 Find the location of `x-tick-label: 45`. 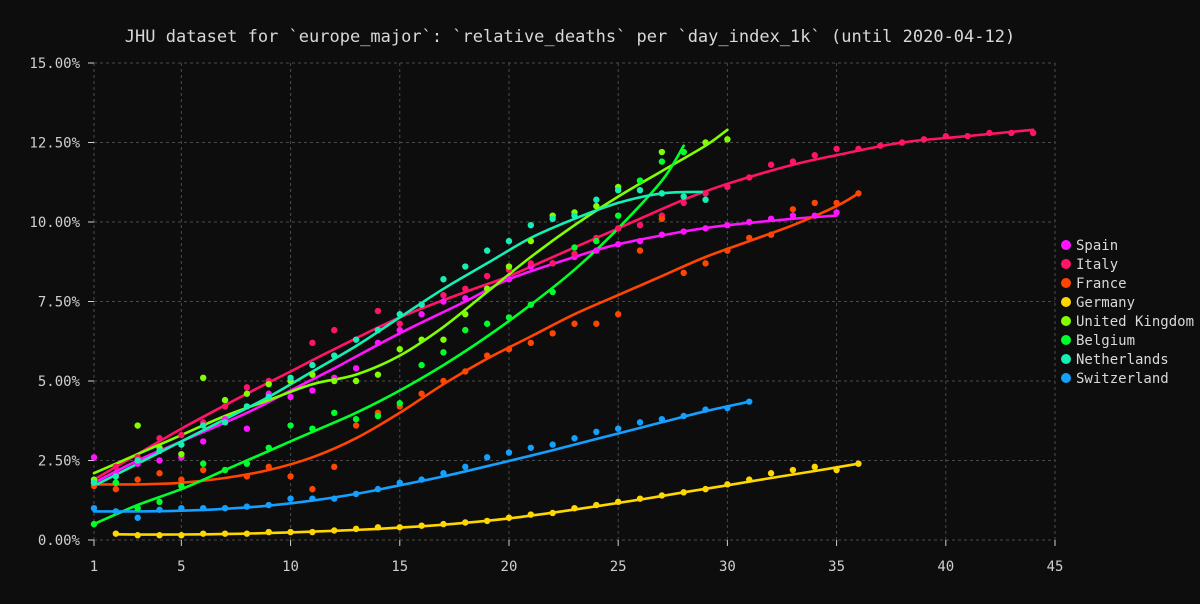

x-tick-label: 45 is located at coordinates (1055, 567).